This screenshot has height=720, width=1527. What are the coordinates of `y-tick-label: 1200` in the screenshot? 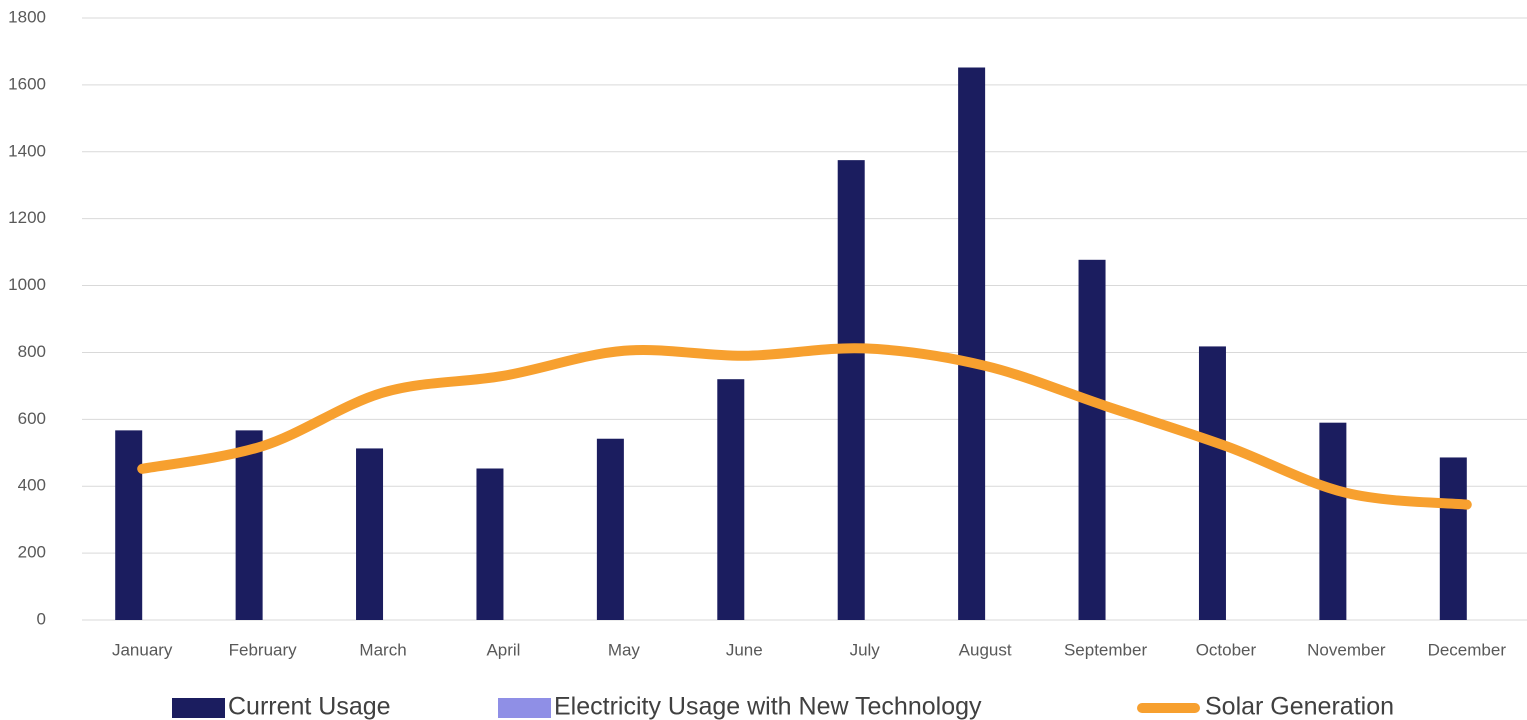 It's located at (27, 217).